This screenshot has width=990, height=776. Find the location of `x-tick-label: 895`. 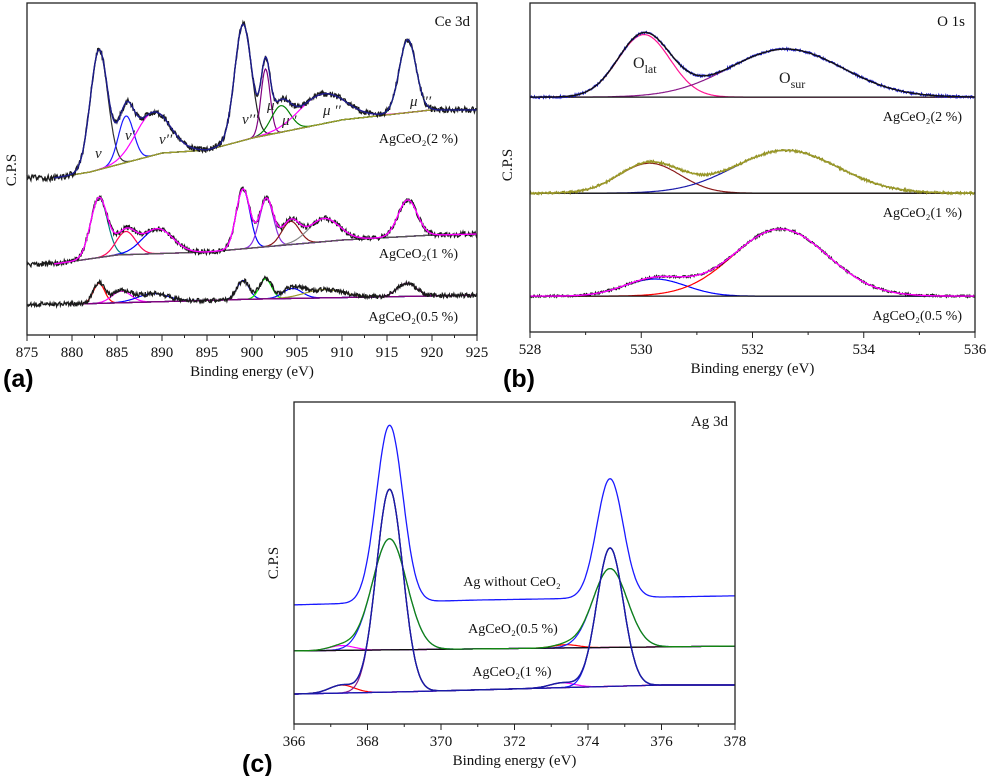

x-tick-label: 895 is located at coordinates (207, 353).